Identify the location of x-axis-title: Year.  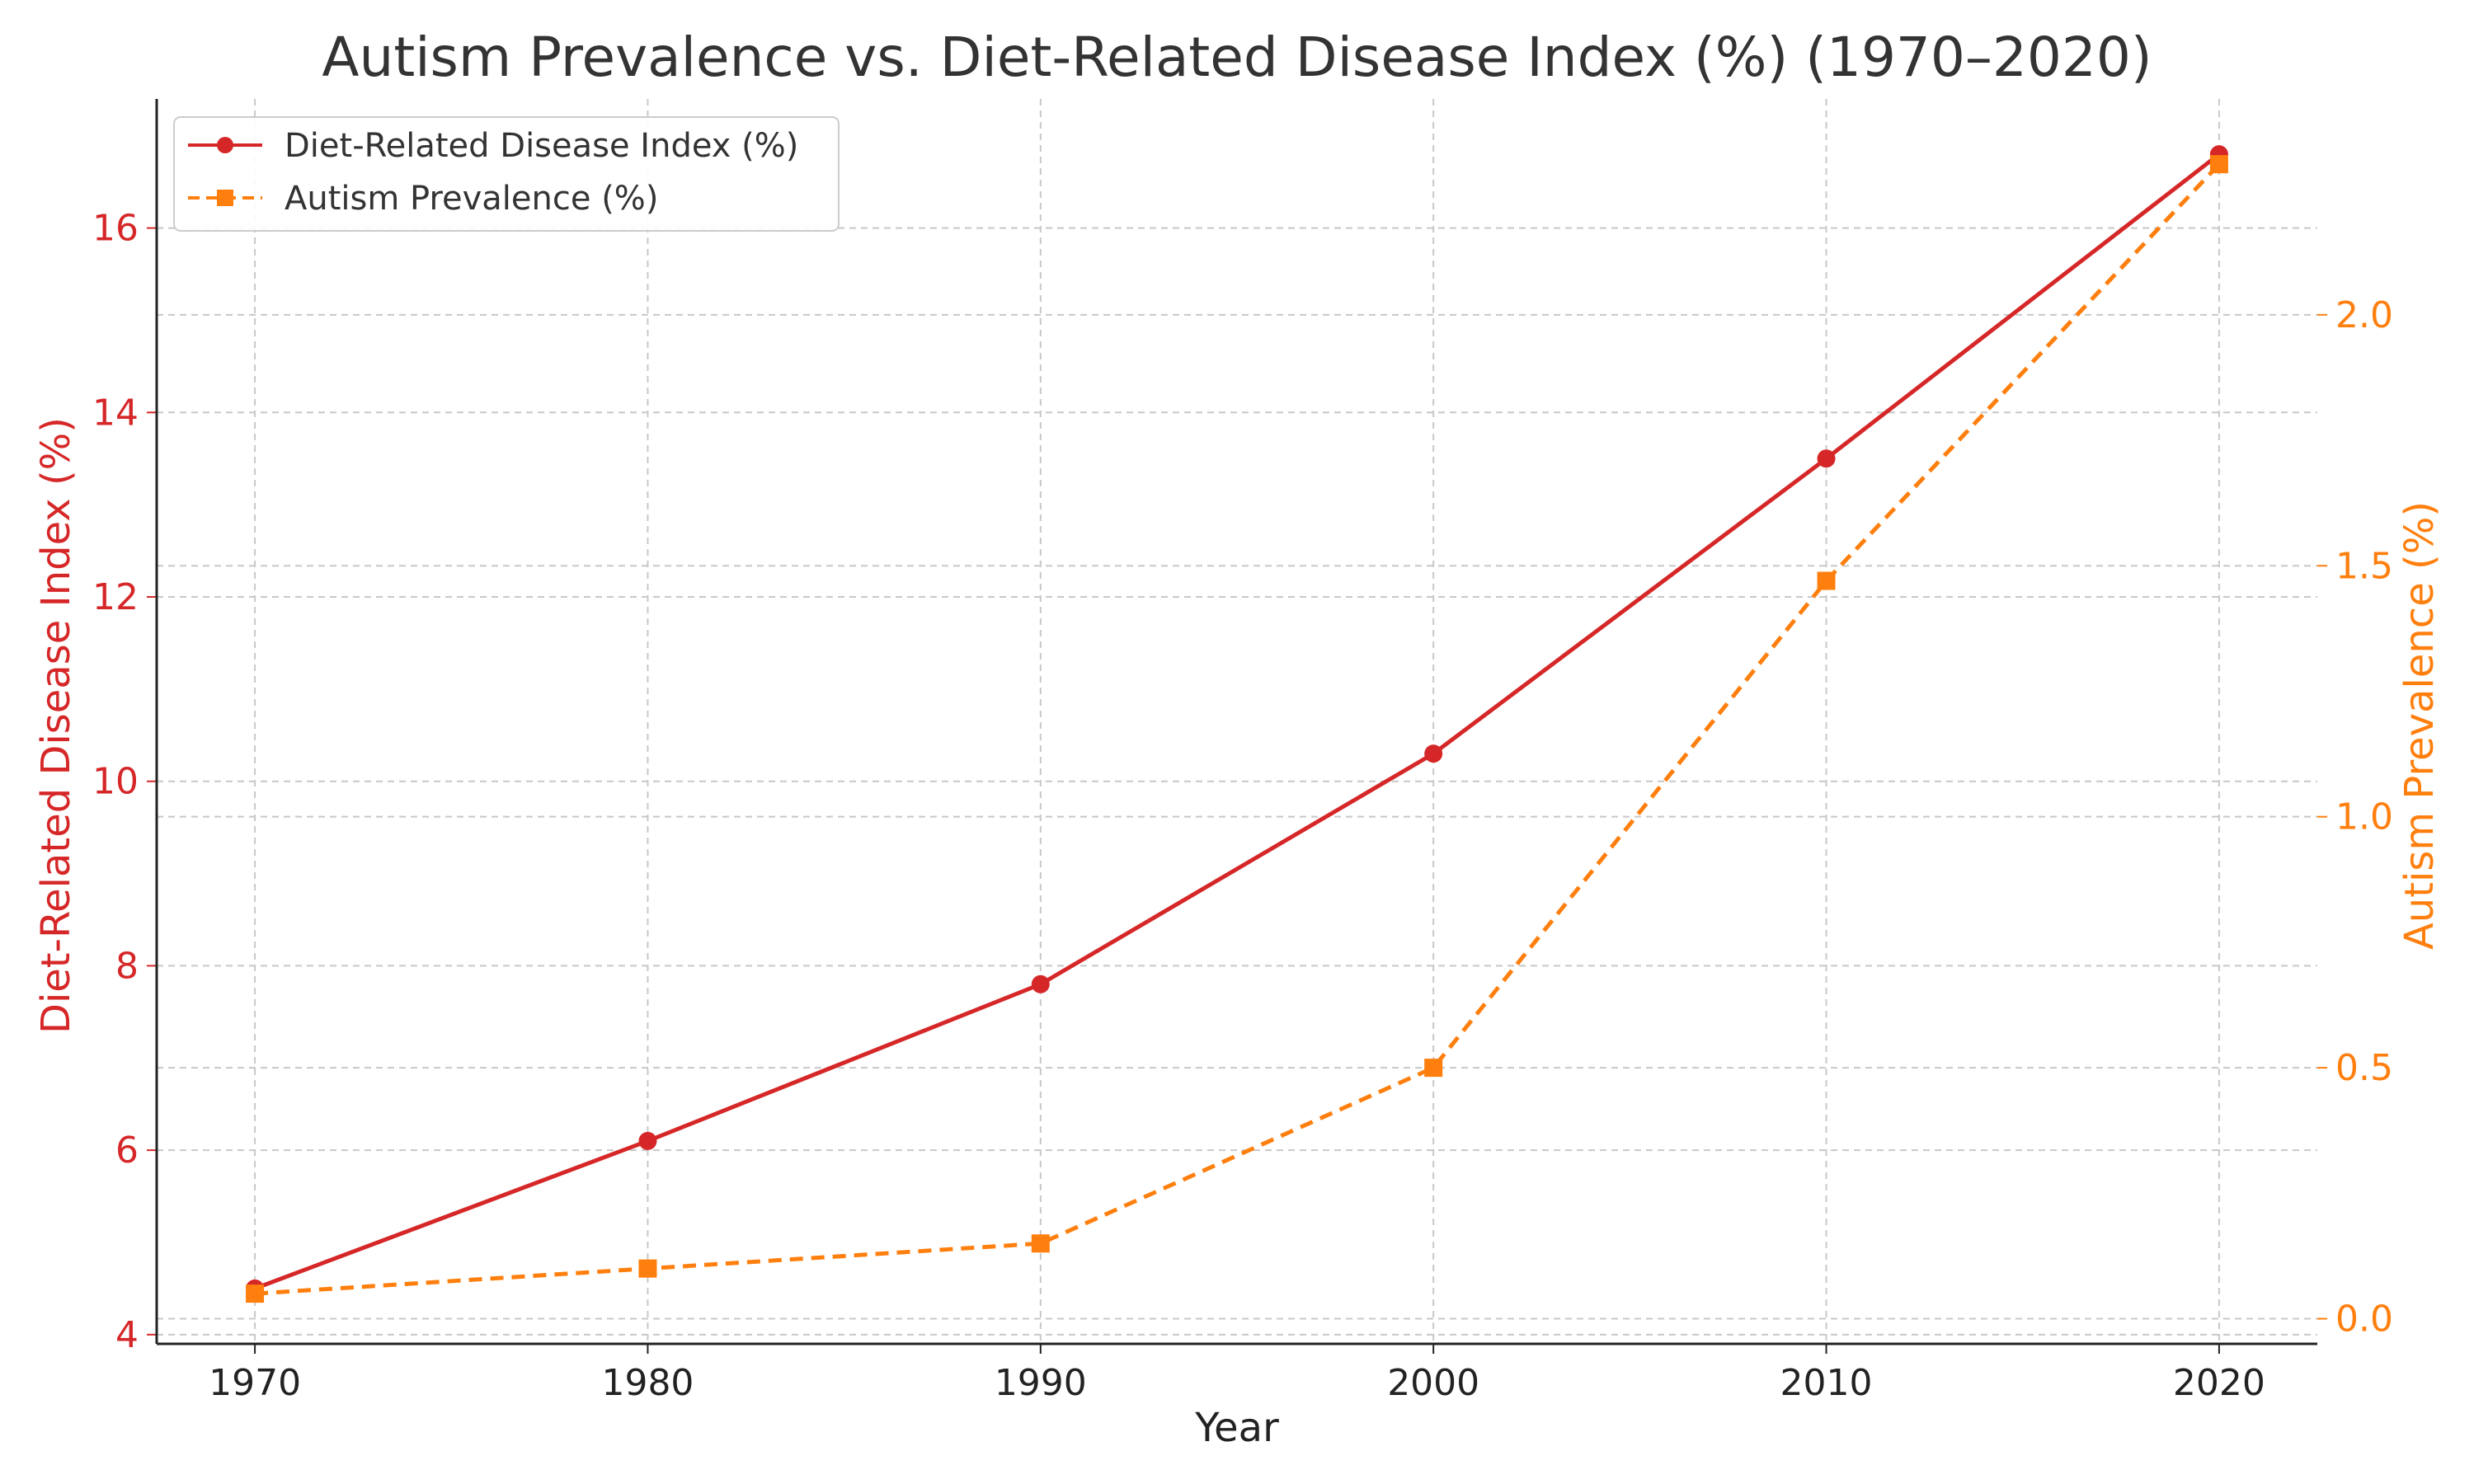
(1236, 1428).